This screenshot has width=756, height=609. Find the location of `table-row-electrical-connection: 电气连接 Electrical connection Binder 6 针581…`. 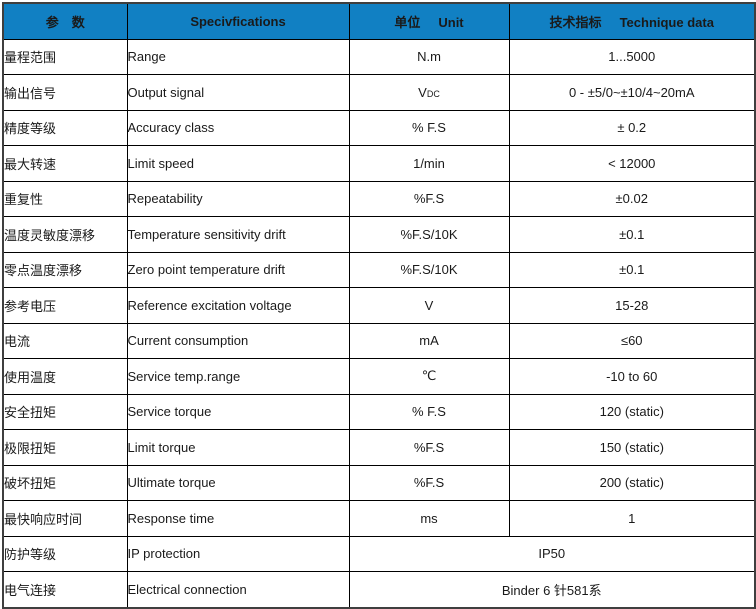

table-row-electrical-connection: 电气连接 Electrical connection Binder 6 针581… is located at coordinates (379, 589).